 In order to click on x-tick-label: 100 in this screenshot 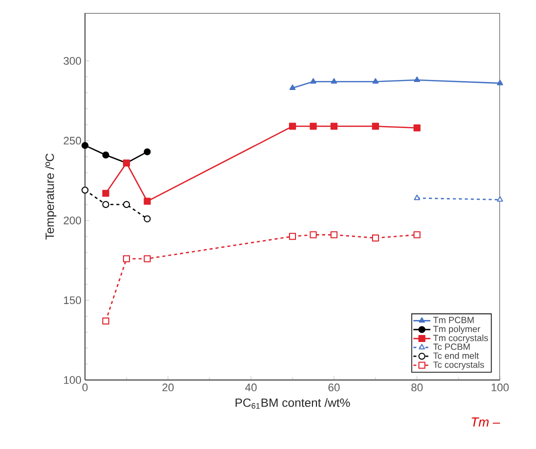, I will do `click(500, 388)`.